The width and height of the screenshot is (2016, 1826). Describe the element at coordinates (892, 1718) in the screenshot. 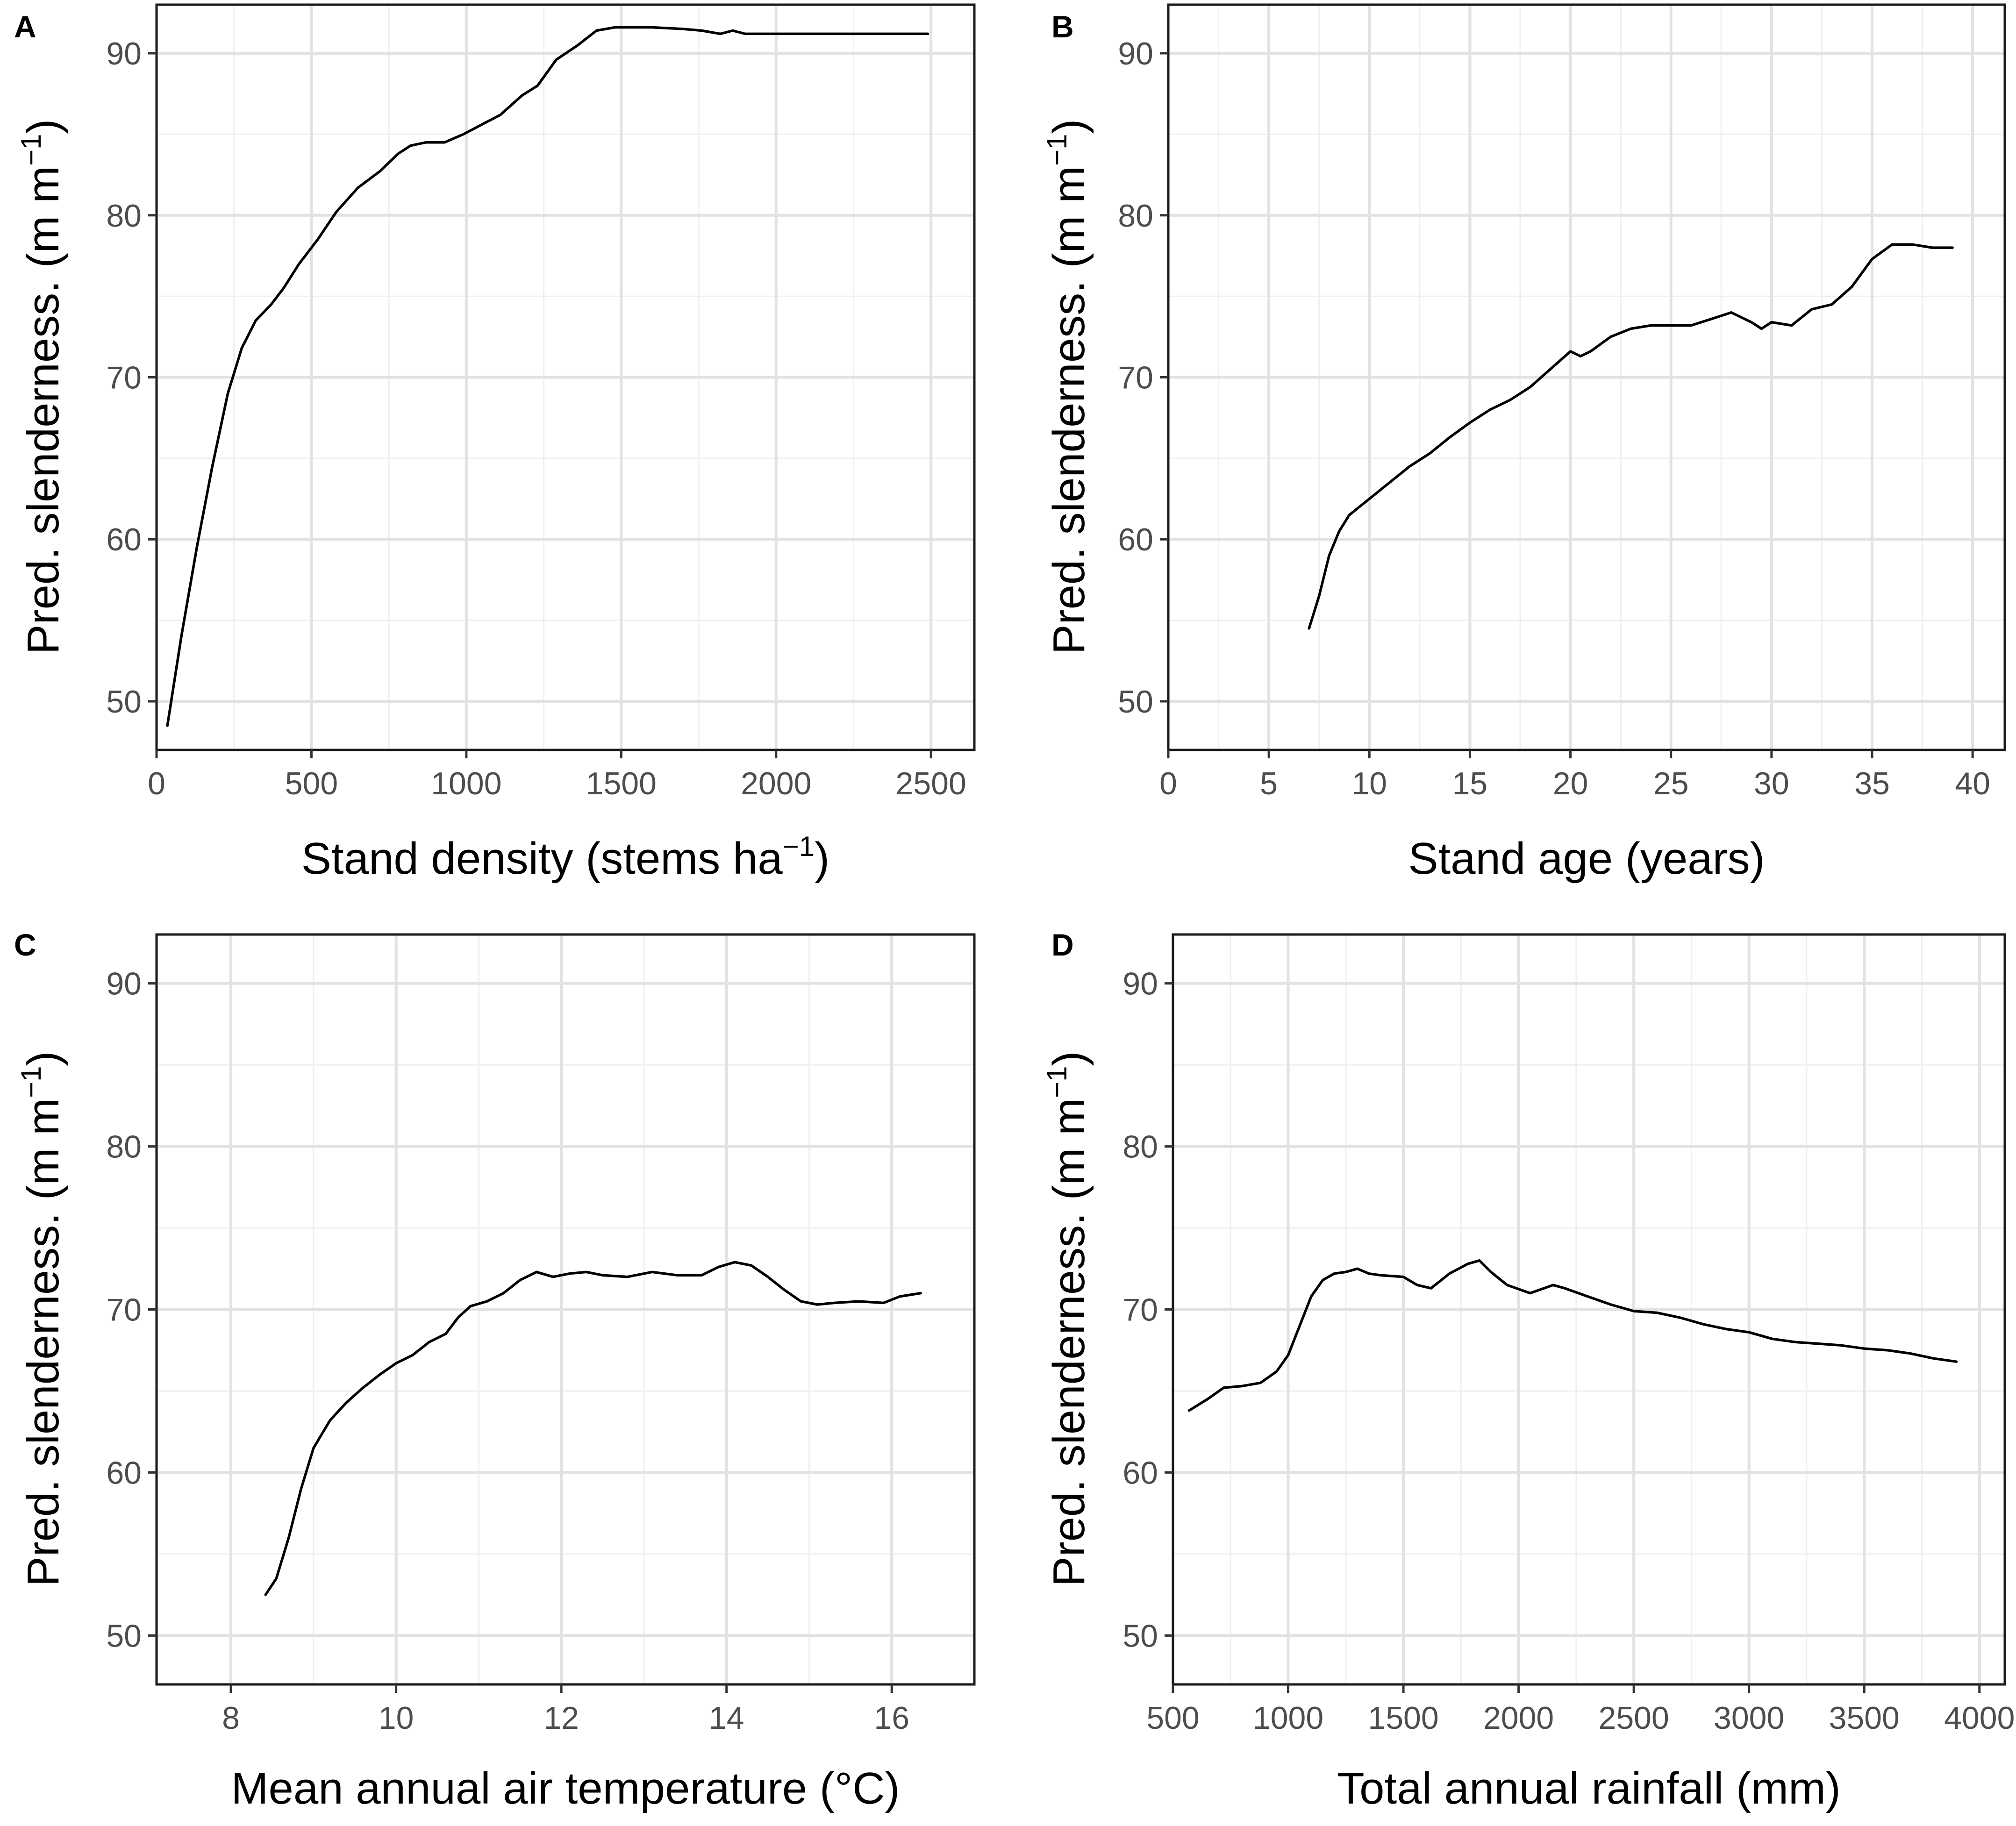

I see `x-tick-label: 16` at that location.